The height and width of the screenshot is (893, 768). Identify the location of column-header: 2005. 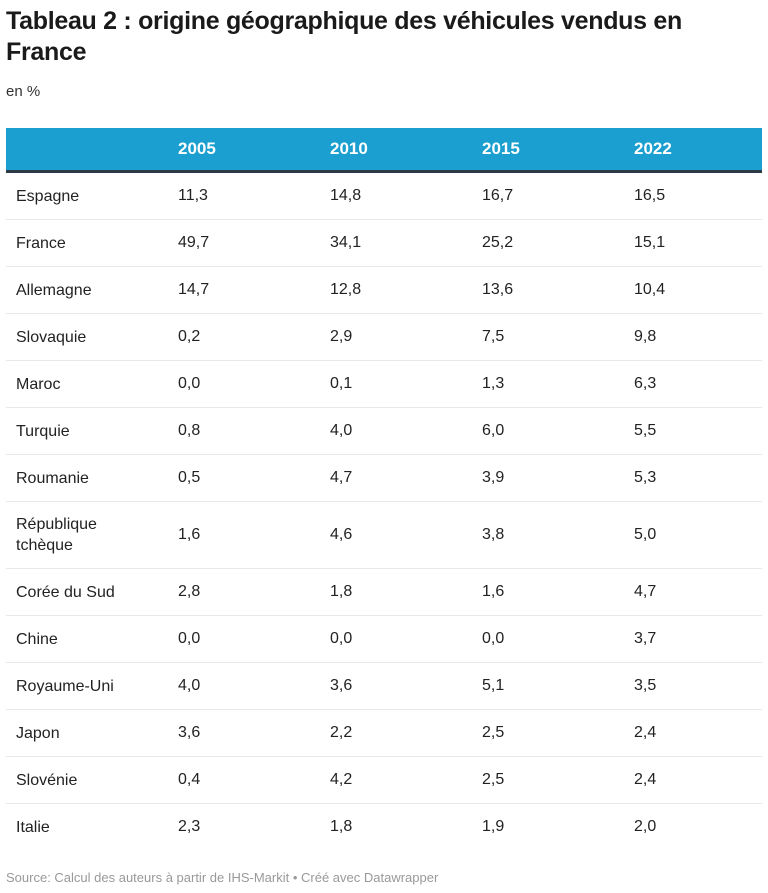
(254, 150).